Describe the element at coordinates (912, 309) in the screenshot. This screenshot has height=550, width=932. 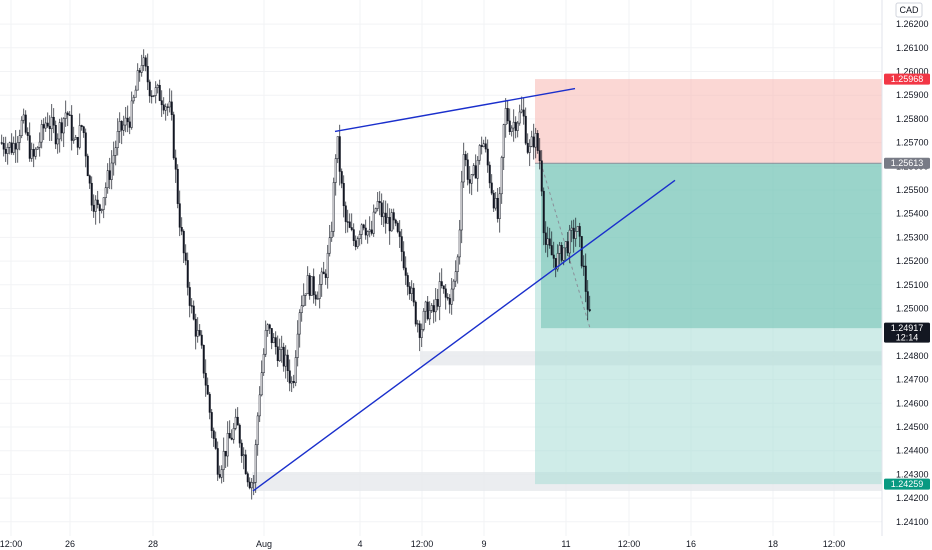
I see `y-tick-label: 1.25000` at that location.